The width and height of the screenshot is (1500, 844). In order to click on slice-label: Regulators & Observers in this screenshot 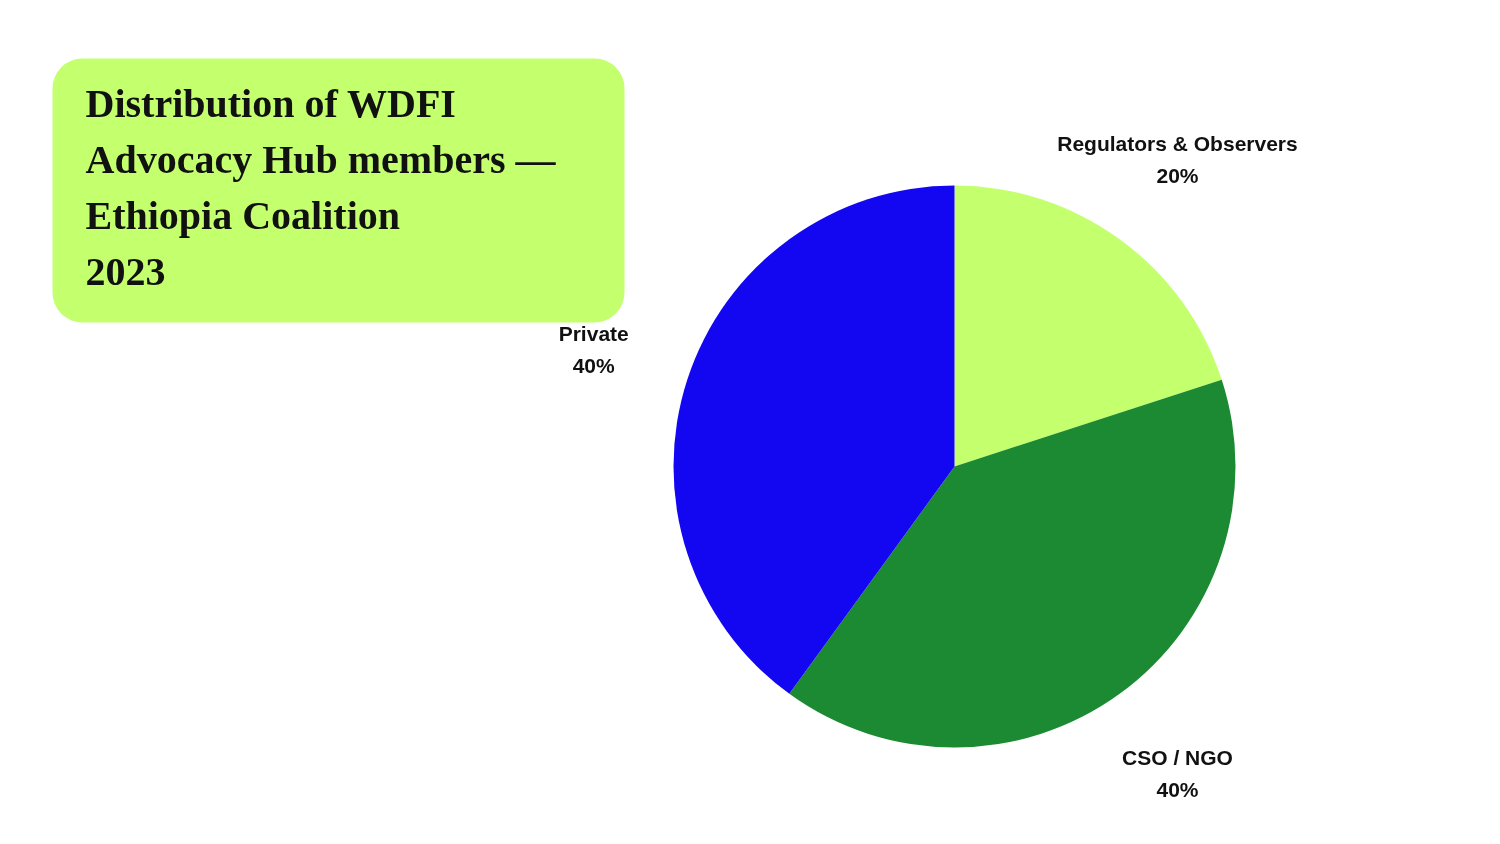, I will do `click(1177, 143)`.